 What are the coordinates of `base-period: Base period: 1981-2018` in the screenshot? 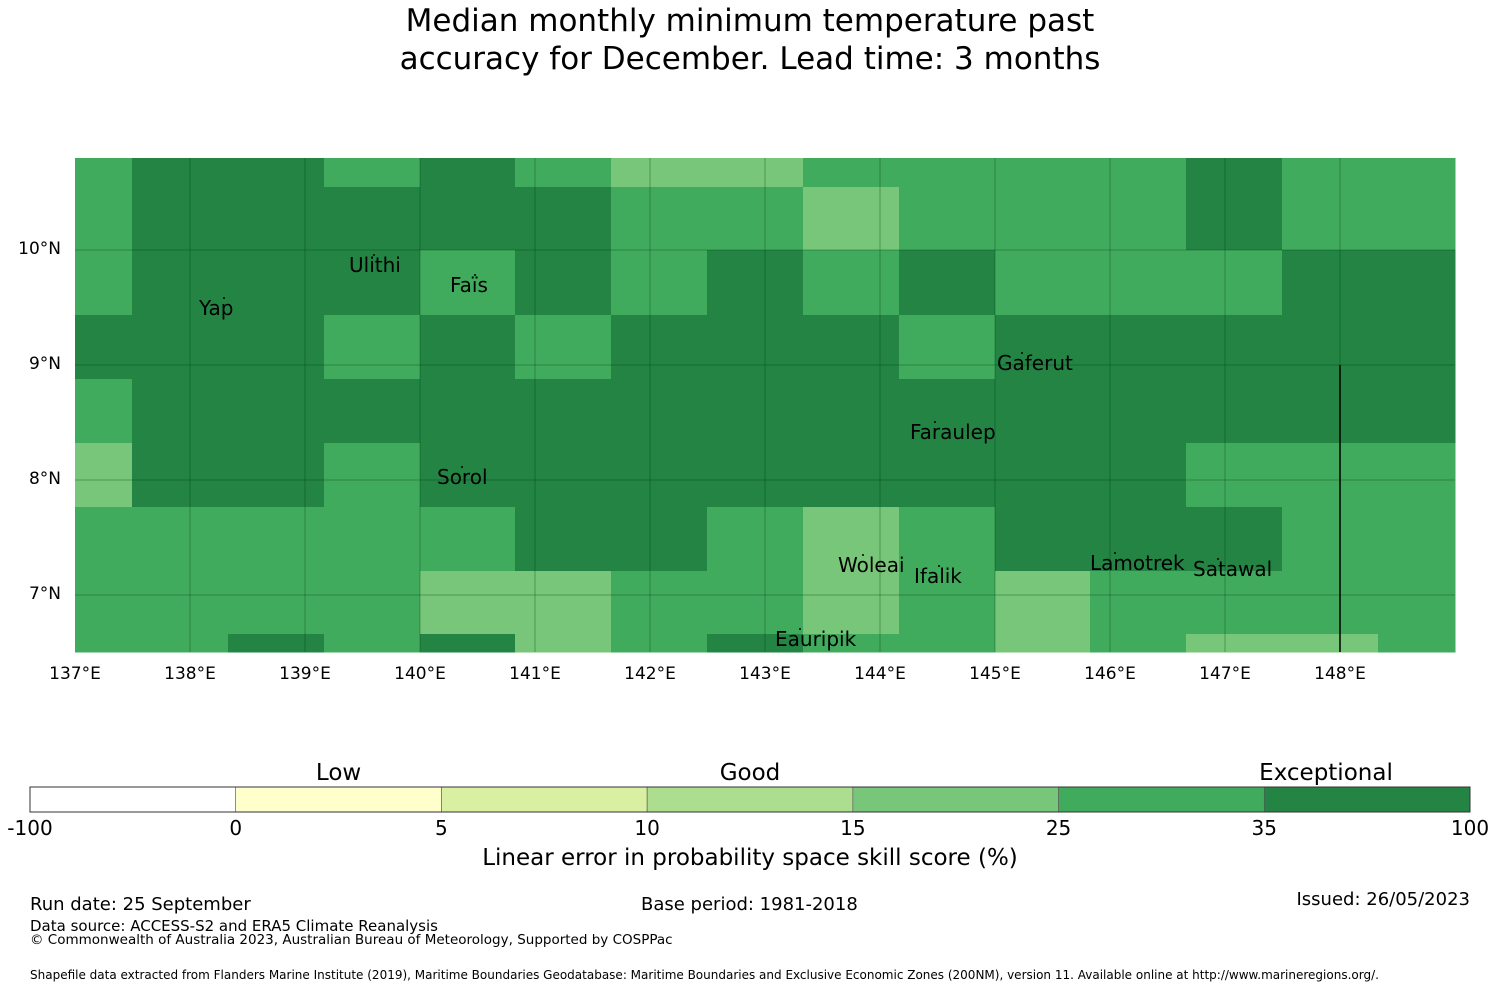 It's located at (749, 904).